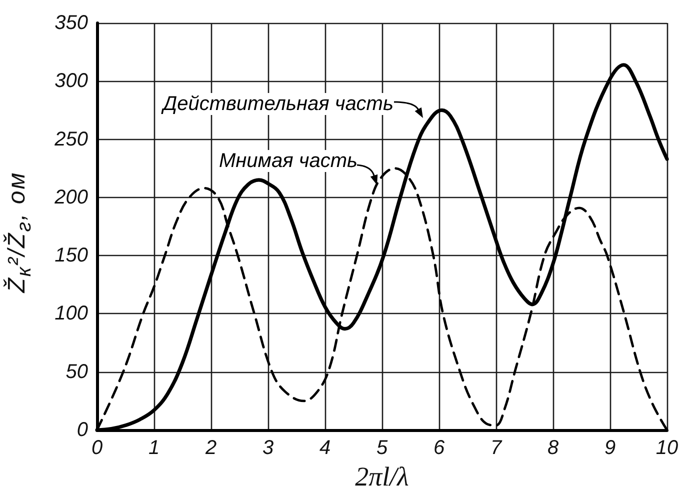 This screenshot has height=486, width=679. Describe the element at coordinates (553, 448) in the screenshot. I see `x-tick-label: 8` at that location.